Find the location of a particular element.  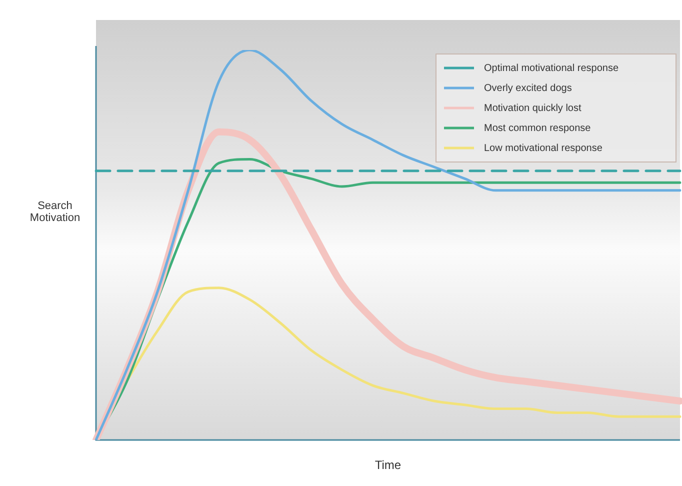

legend-label: Optimal motivational response is located at coordinates (551, 68).